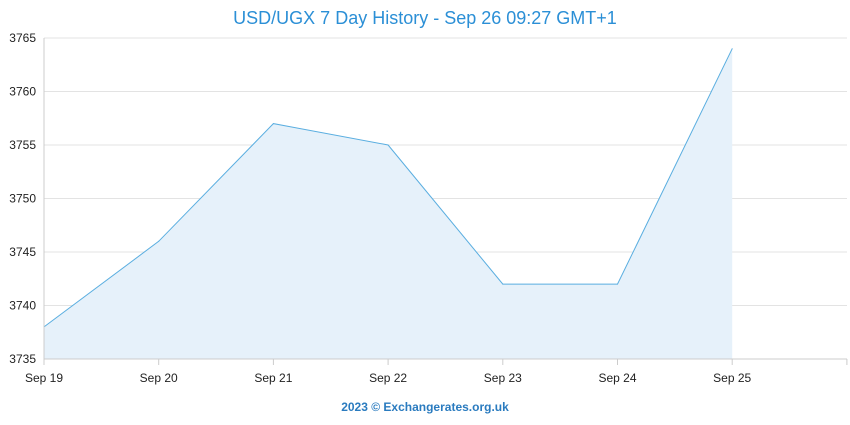 This screenshot has height=425, width=850. Describe the element at coordinates (44, 378) in the screenshot. I see `x-tick-label: Sep 19` at that location.